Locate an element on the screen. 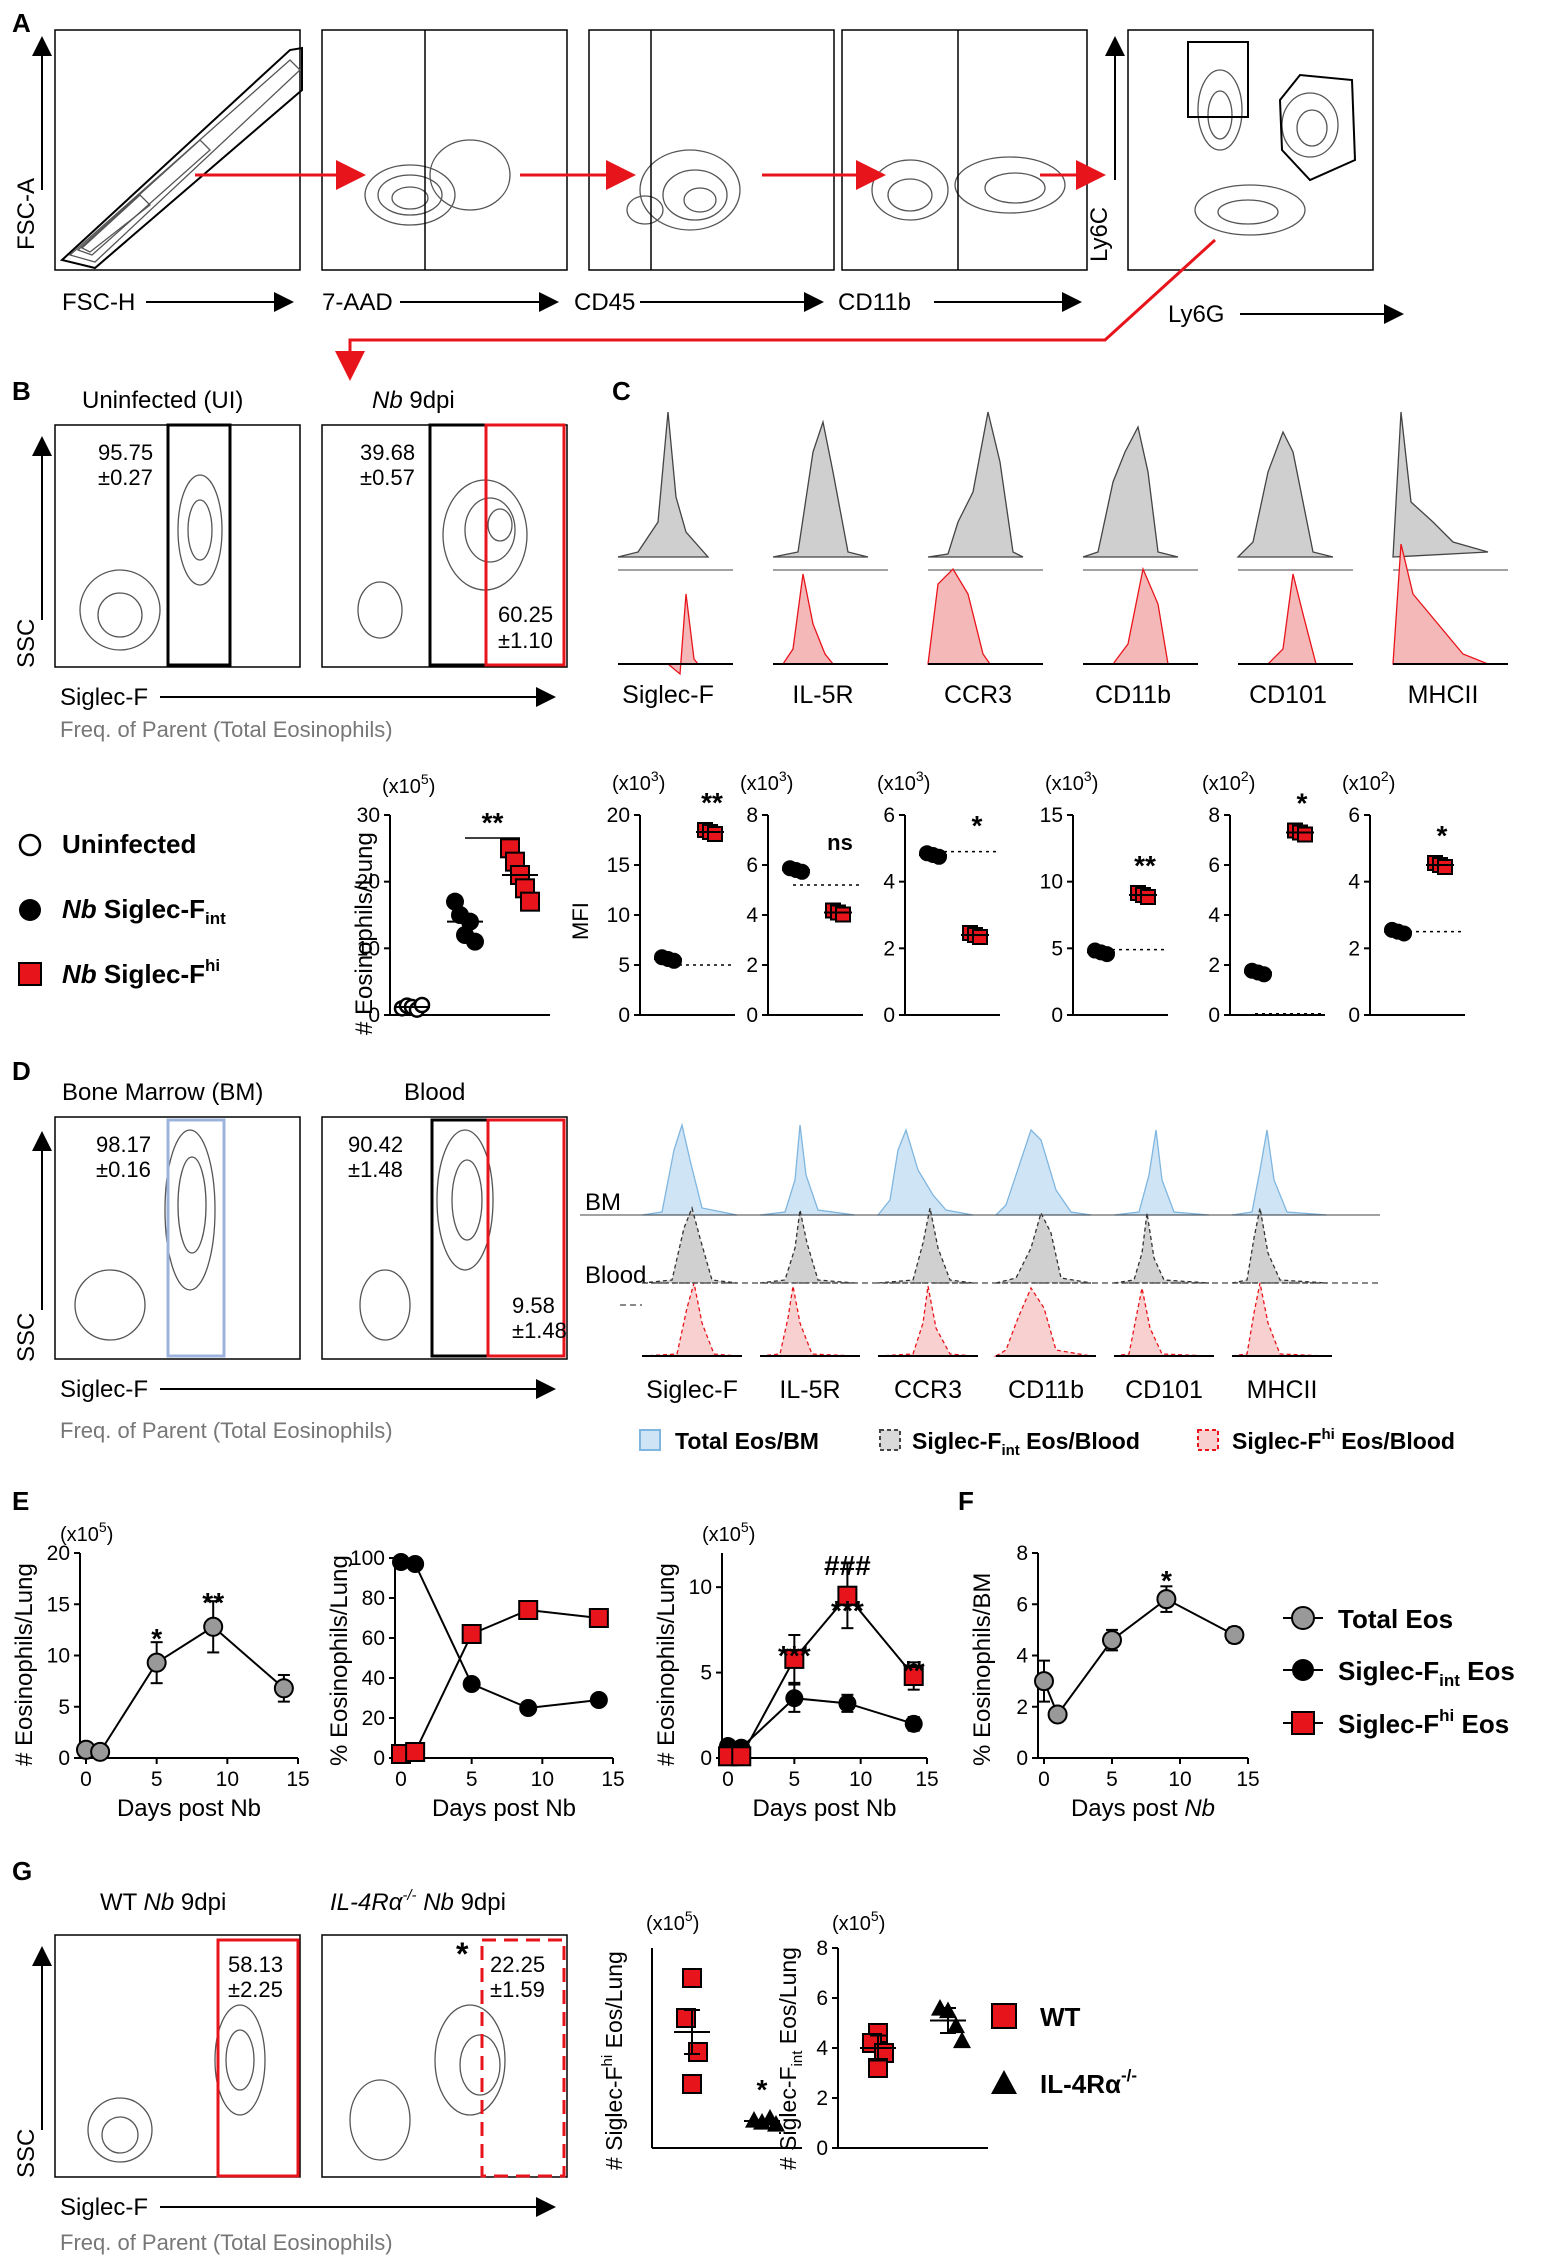  g-int-ytick-label: 0 is located at coordinates (822, 2148).